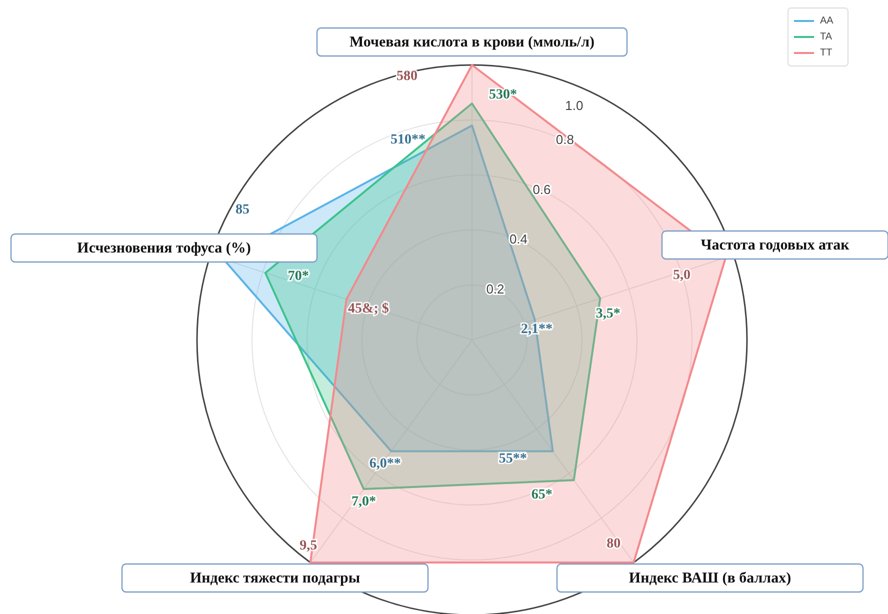 The image size is (888, 614). I want to click on text: 65*, so click(541, 494).